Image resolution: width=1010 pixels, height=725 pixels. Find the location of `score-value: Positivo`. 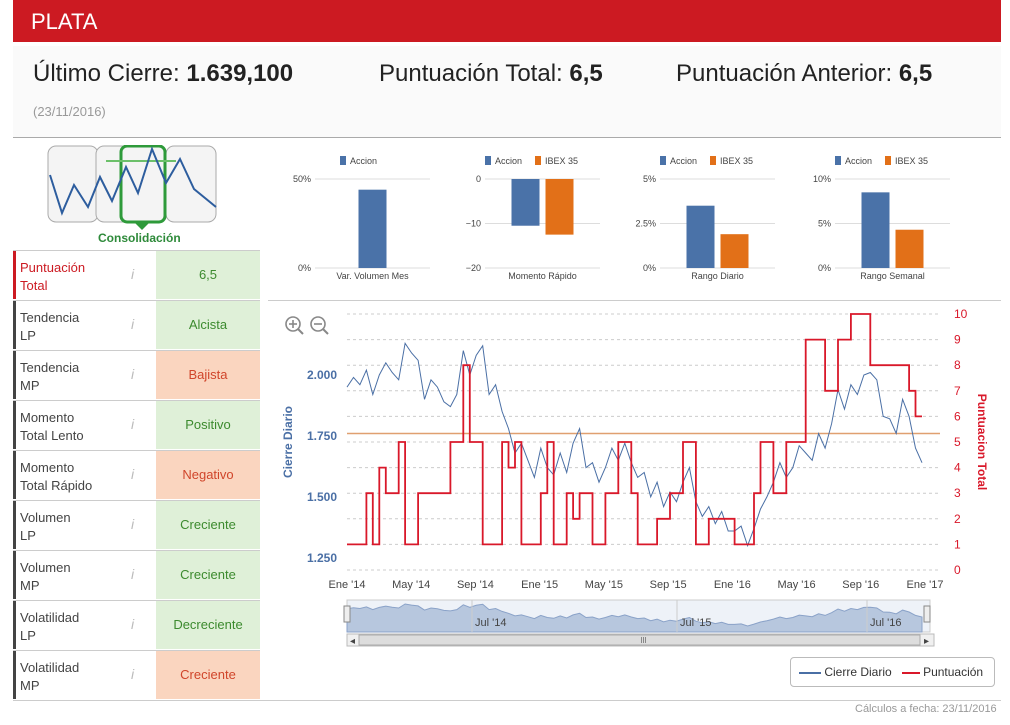

score-value: Positivo is located at coordinates (208, 425).